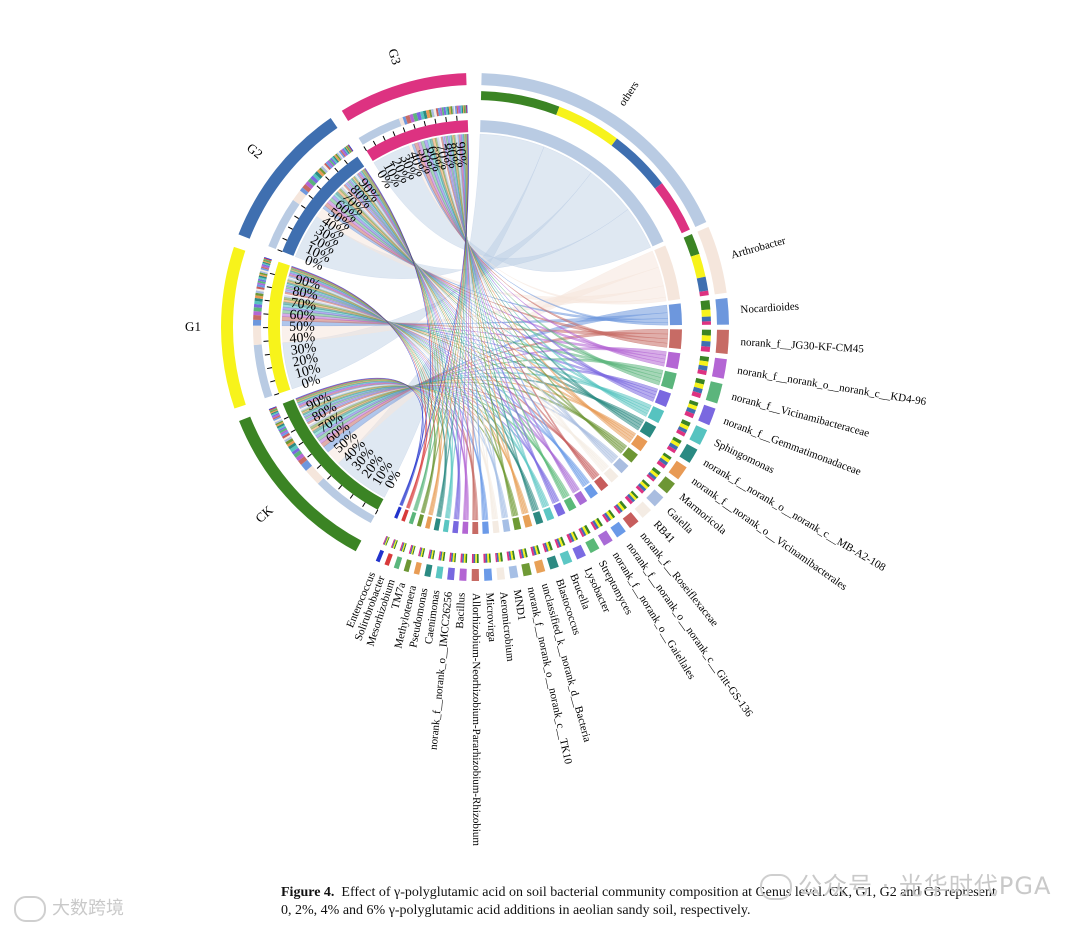 Image resolution: width=1080 pixels, height=927 pixels. I want to click on scale-tick-label: 80%, so click(305, 294).